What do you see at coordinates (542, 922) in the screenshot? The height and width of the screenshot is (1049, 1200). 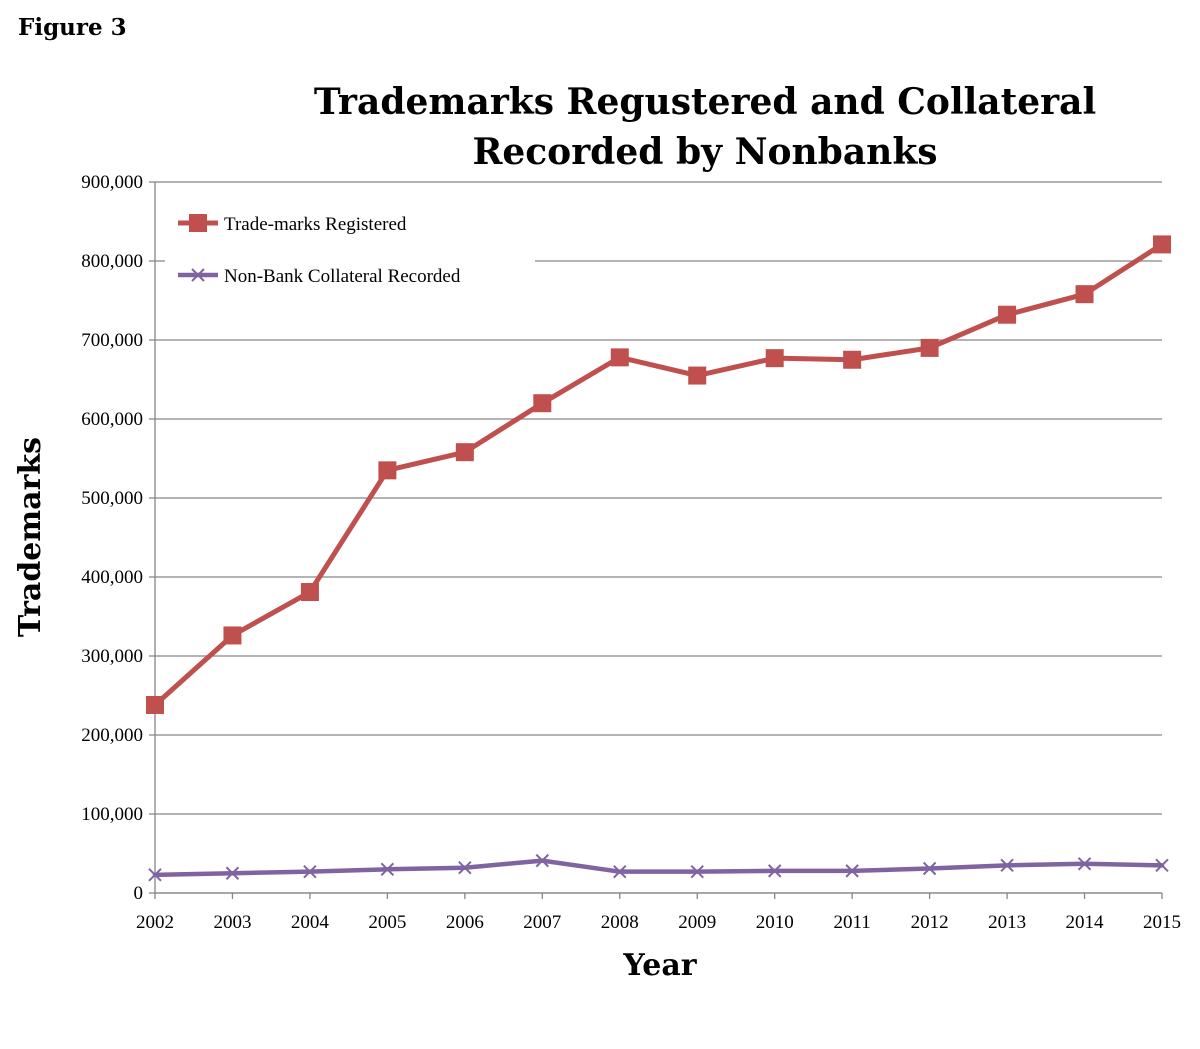 I see `x-tick-label: 2007` at bounding box center [542, 922].